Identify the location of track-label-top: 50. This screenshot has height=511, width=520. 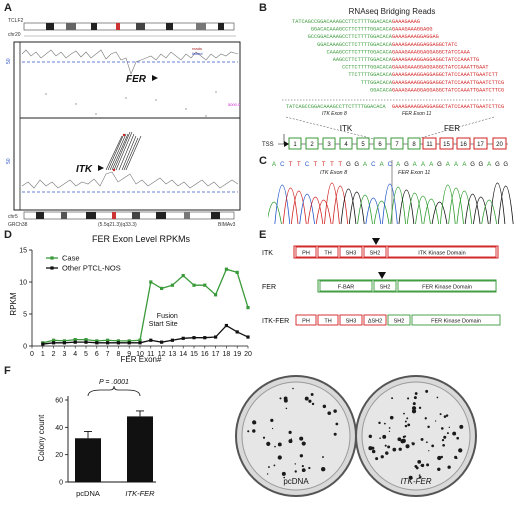
(9, 61).